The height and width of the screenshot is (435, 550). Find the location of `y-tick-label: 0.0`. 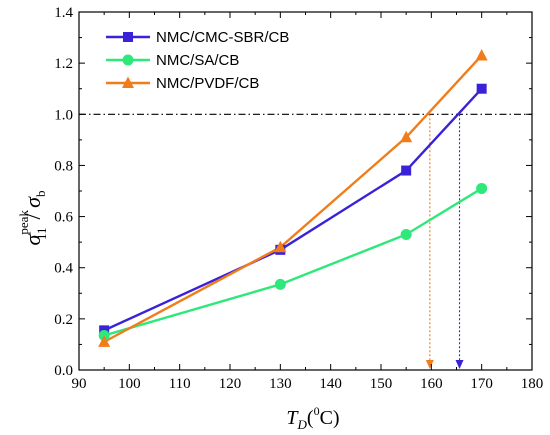

y-tick-label: 0.0 is located at coordinates (63, 371).